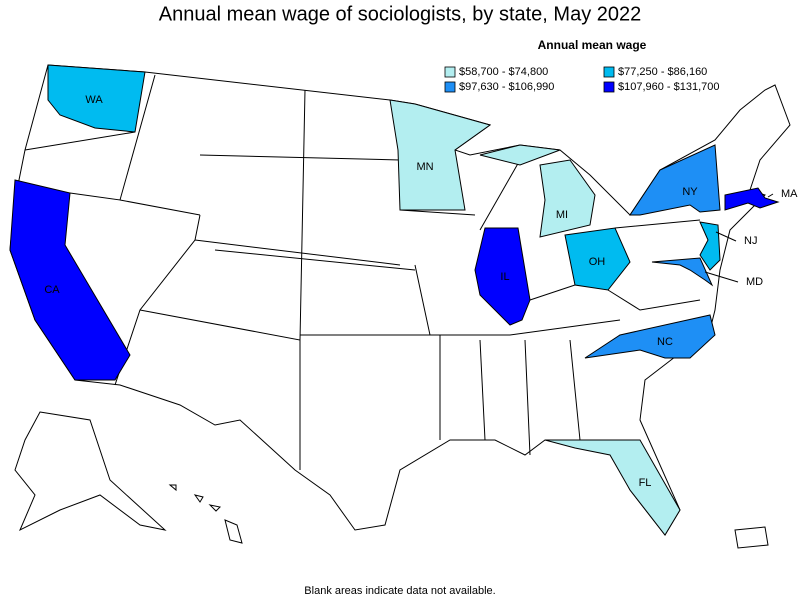 This screenshot has height=600, width=800. I want to click on state-label: MI, so click(562, 215).